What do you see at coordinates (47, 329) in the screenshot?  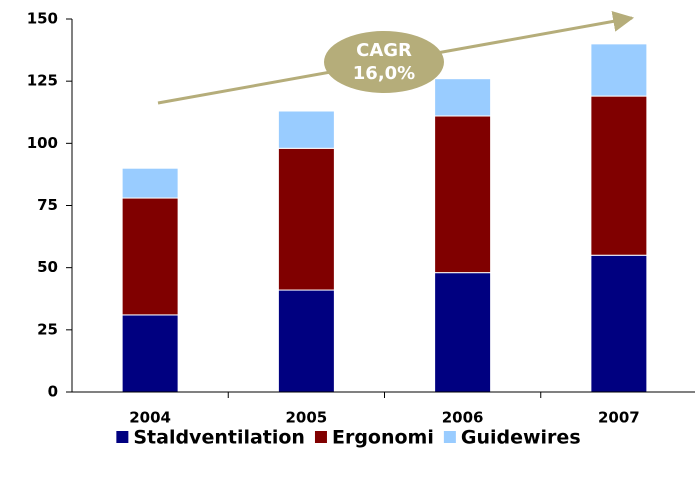 I see `y-tick-label: 25` at bounding box center [47, 329].